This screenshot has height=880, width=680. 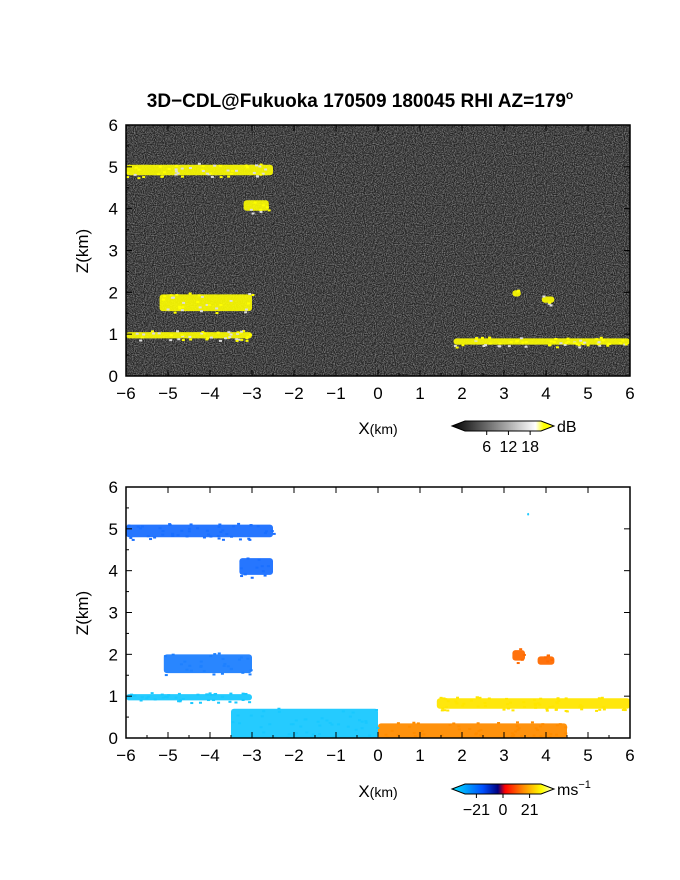 What do you see at coordinates (335, 393) in the screenshot?
I see `backscatter-x-tick-label: −1` at bounding box center [335, 393].